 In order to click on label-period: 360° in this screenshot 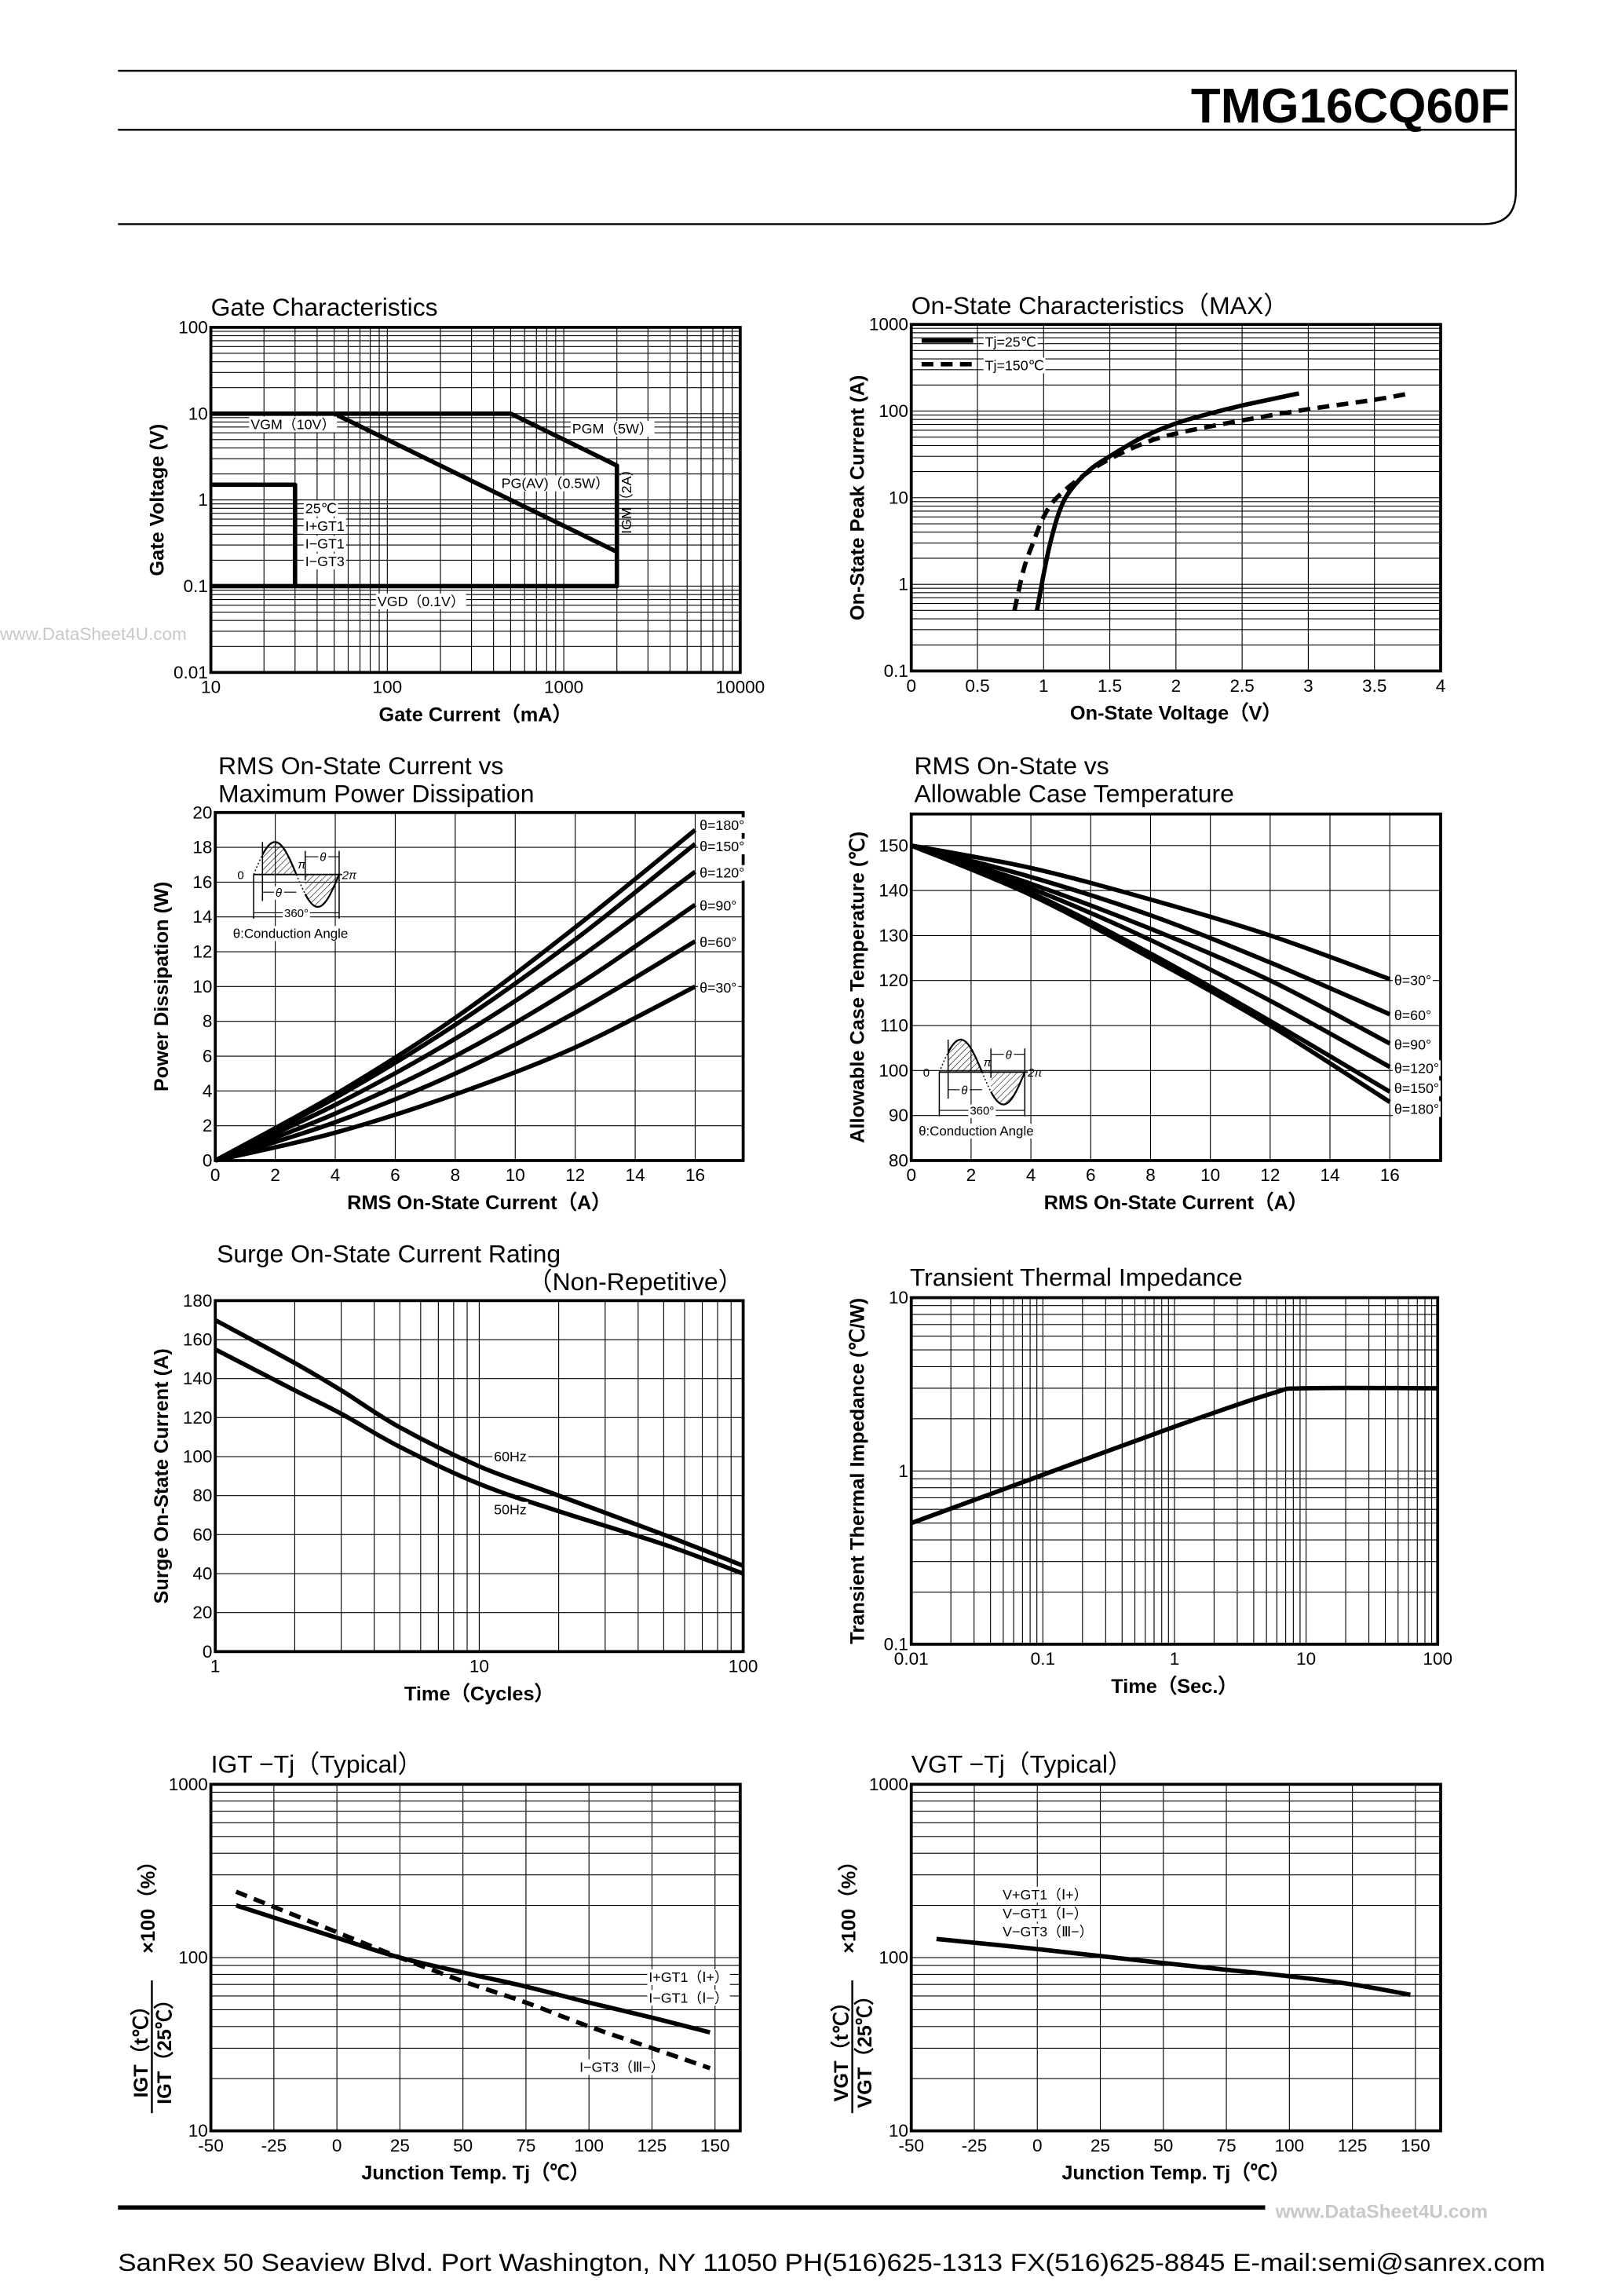, I will do `click(296, 914)`.